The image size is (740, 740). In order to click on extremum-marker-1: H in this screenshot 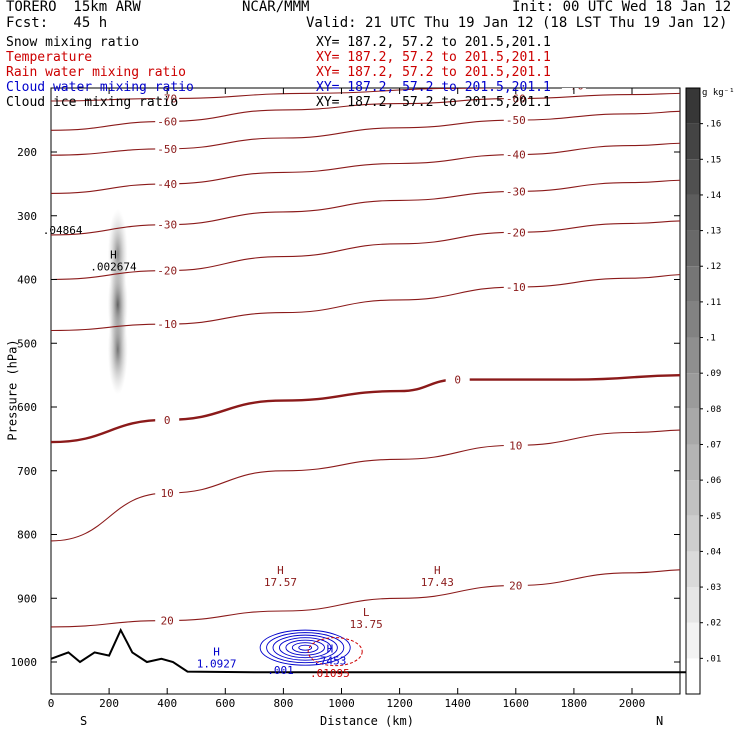, I will do `click(437, 570)`.